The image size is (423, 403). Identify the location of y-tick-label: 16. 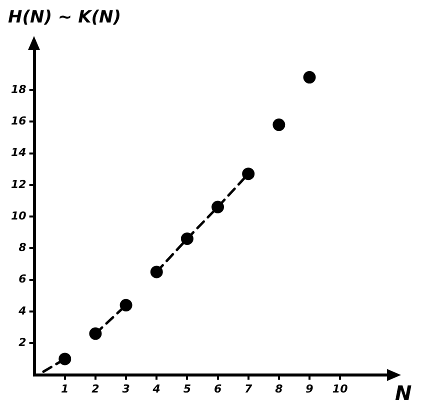
(18, 121).